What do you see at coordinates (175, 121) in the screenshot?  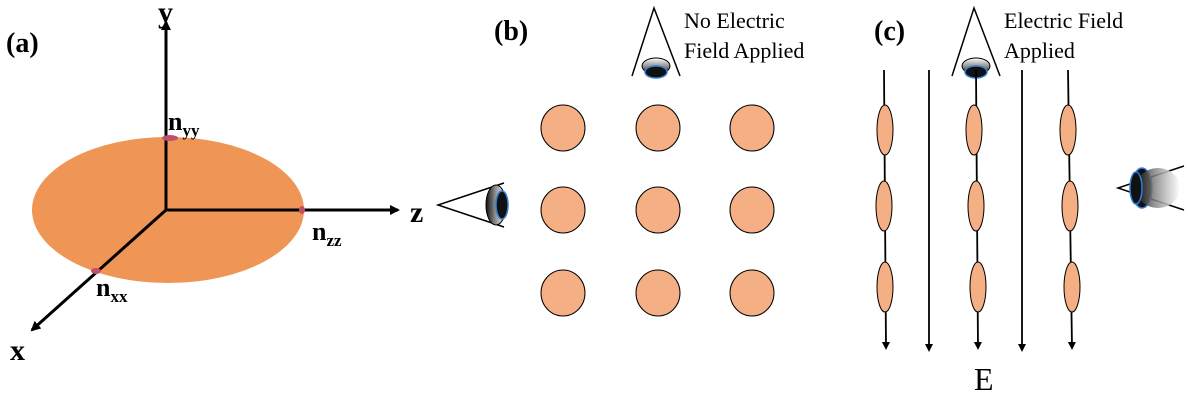 I see `nyy-main: n` at bounding box center [175, 121].